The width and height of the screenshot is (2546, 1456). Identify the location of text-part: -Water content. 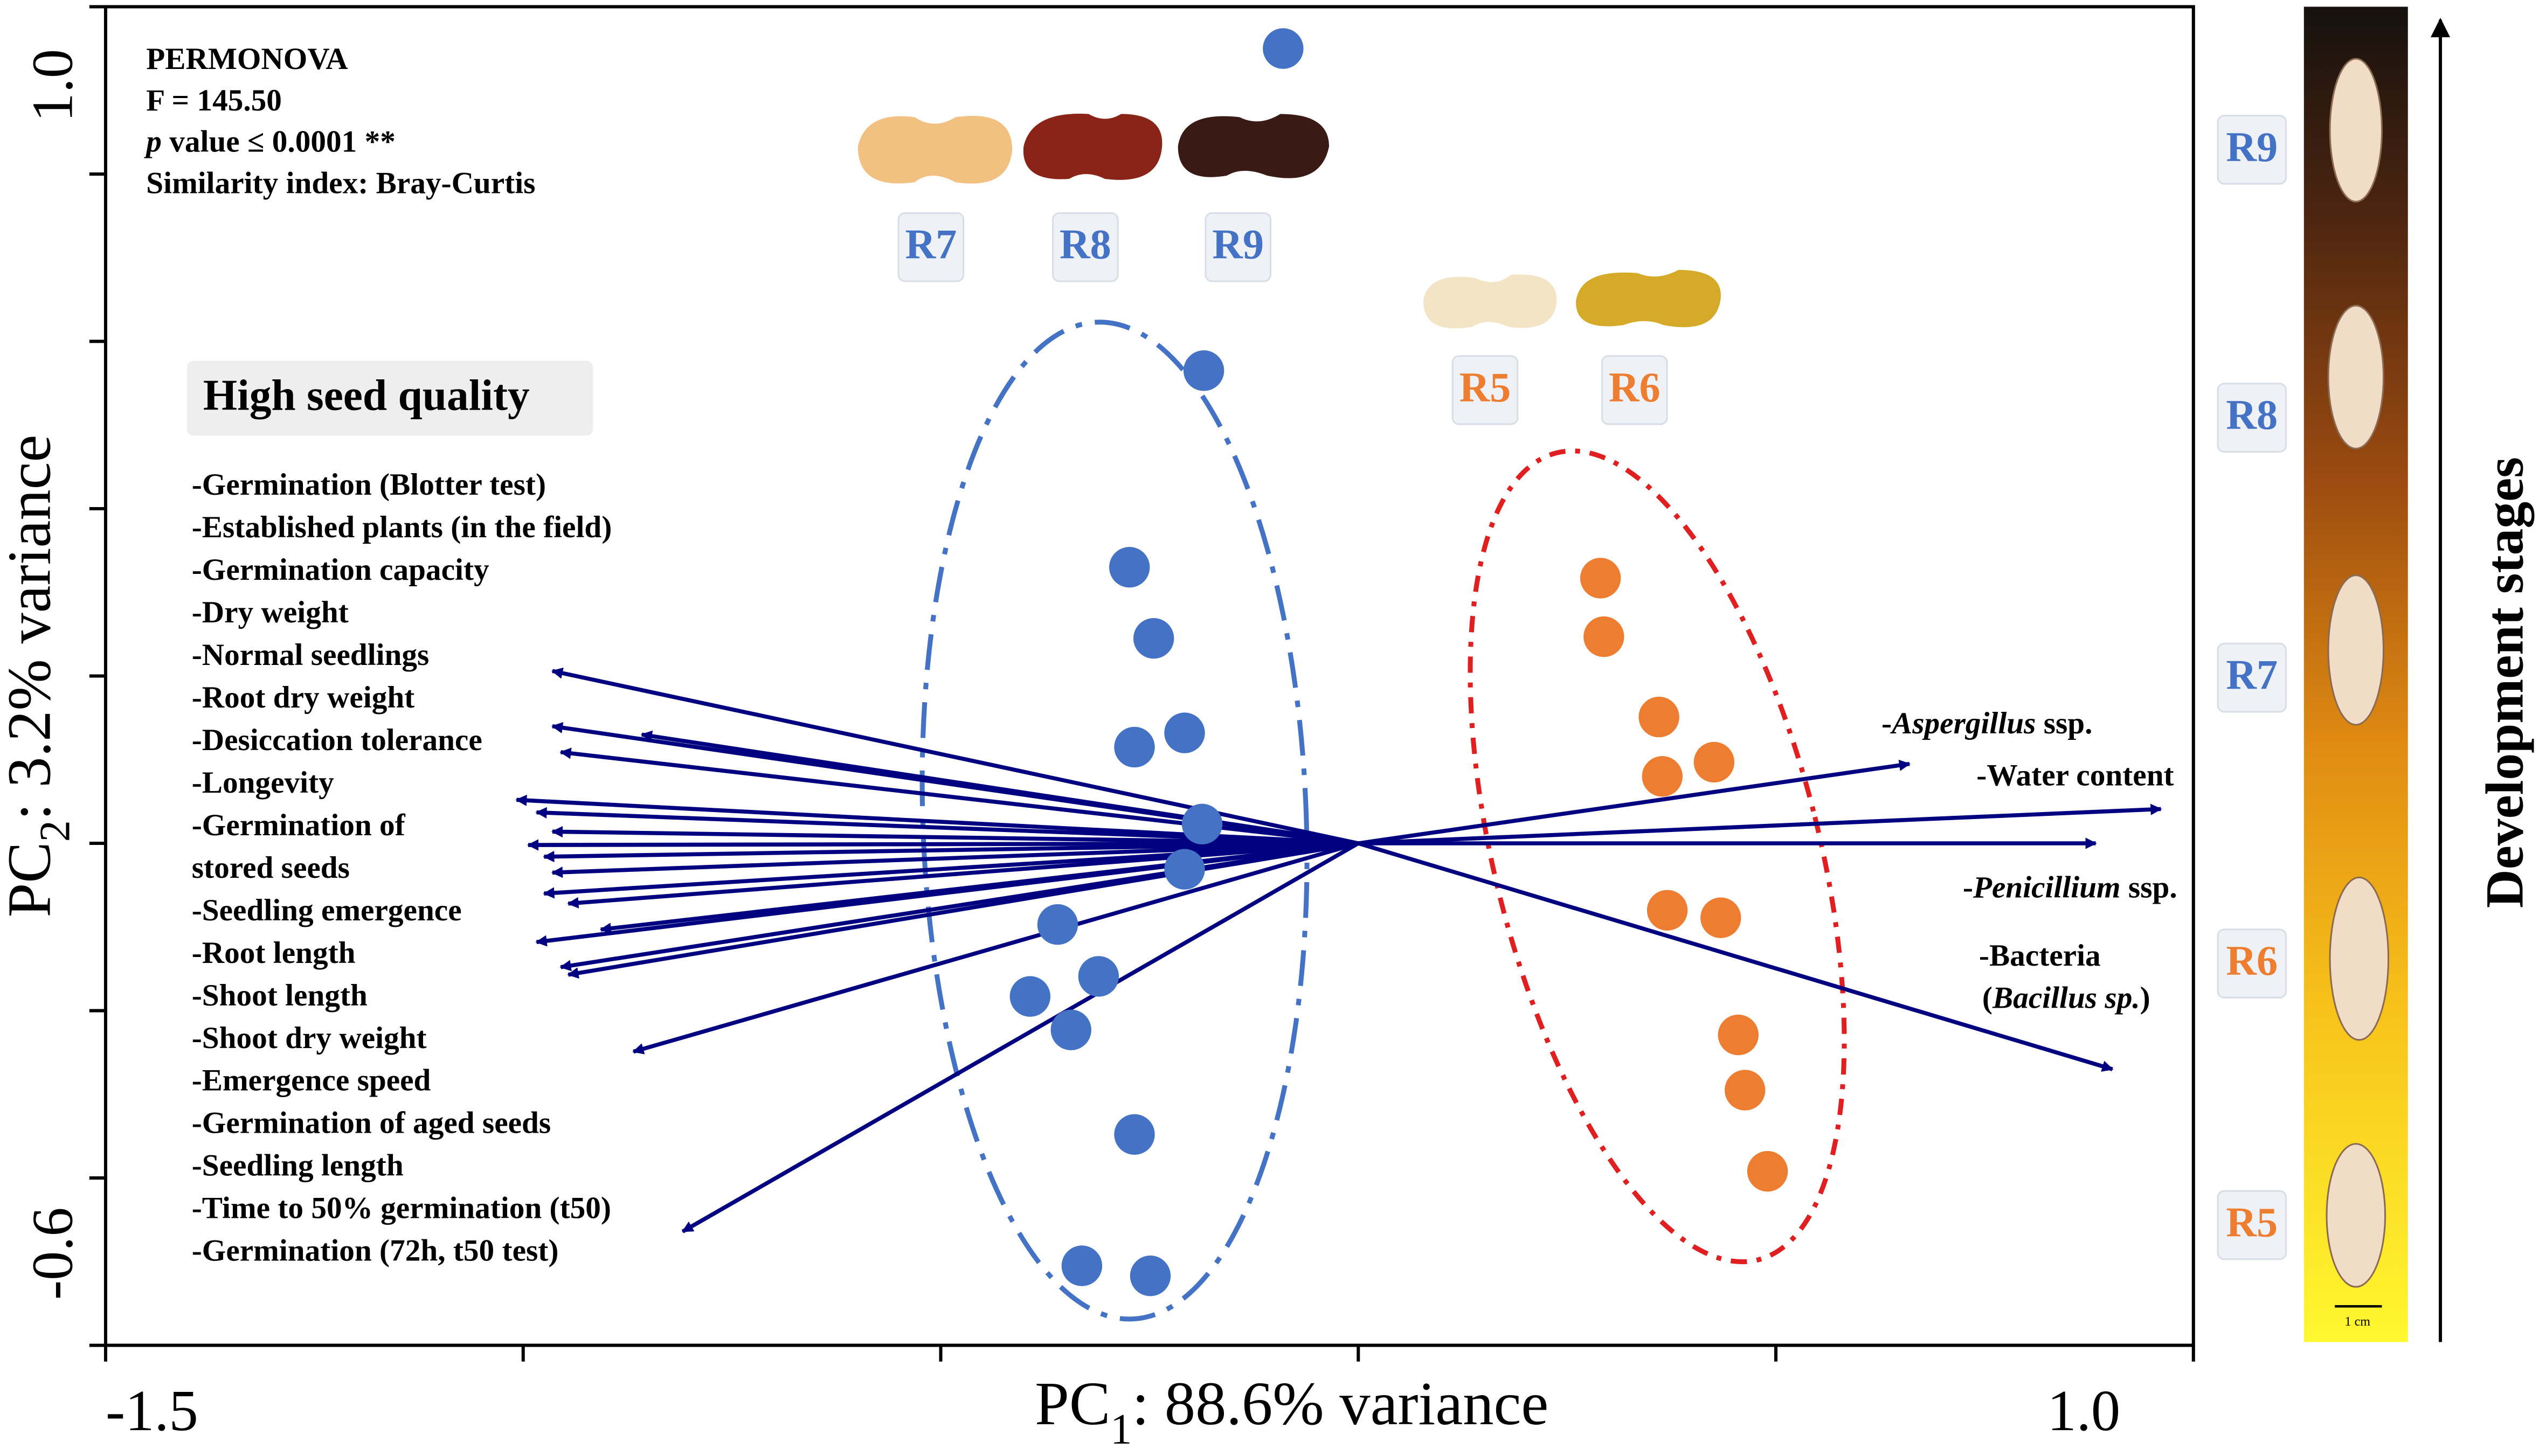
(2075, 776).